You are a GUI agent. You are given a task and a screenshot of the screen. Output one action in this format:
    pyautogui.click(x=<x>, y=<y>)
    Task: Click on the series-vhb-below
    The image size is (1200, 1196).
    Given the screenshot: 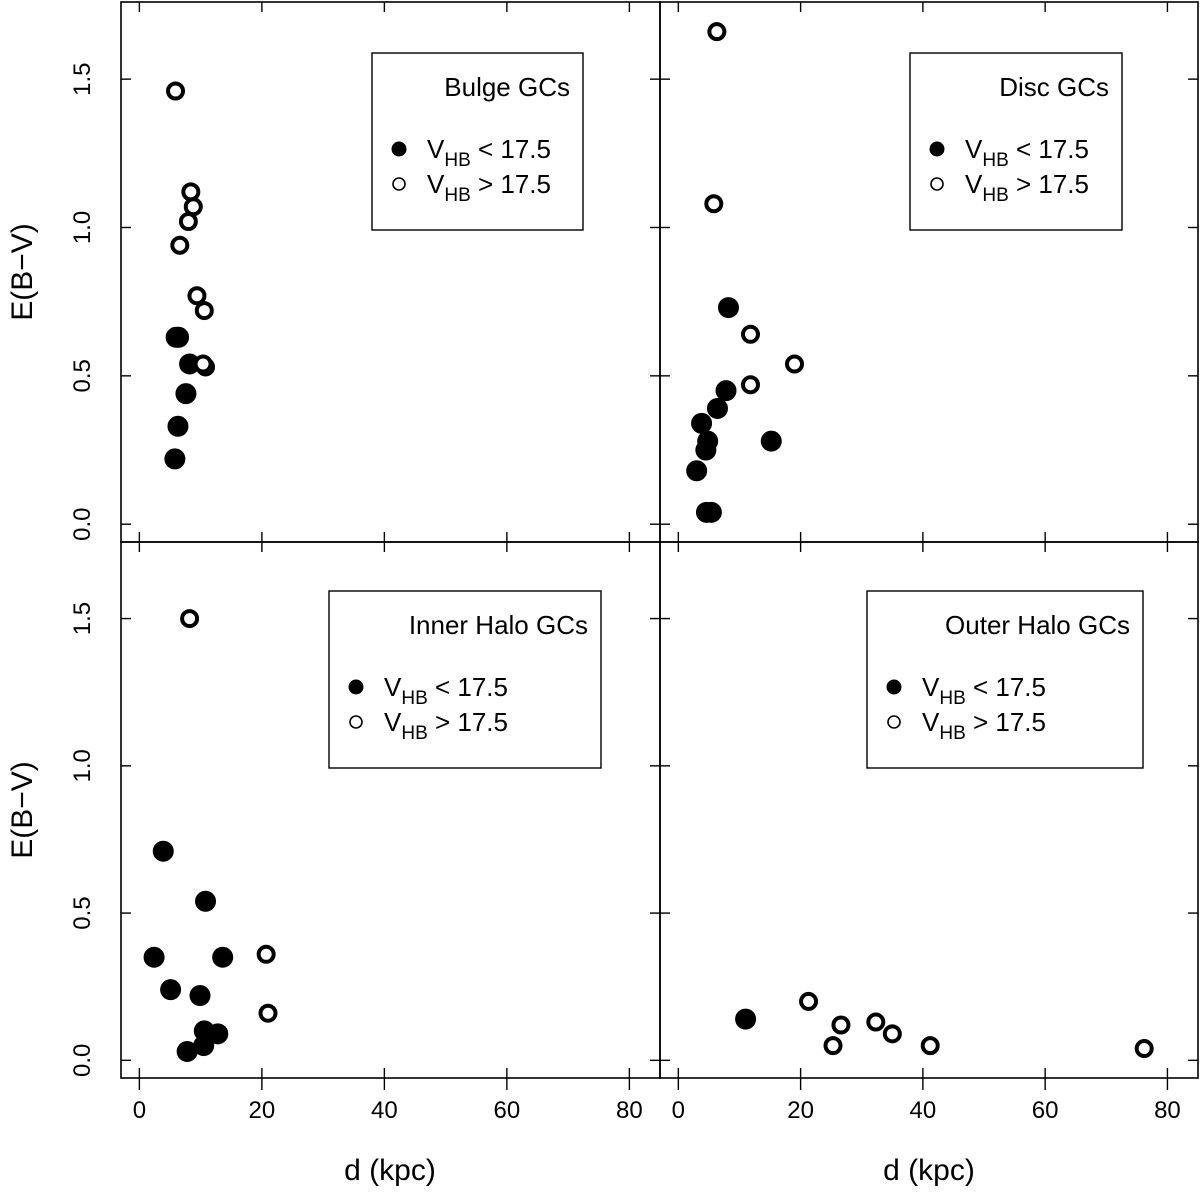 What is the action you would take?
    pyautogui.click(x=746, y=1019)
    